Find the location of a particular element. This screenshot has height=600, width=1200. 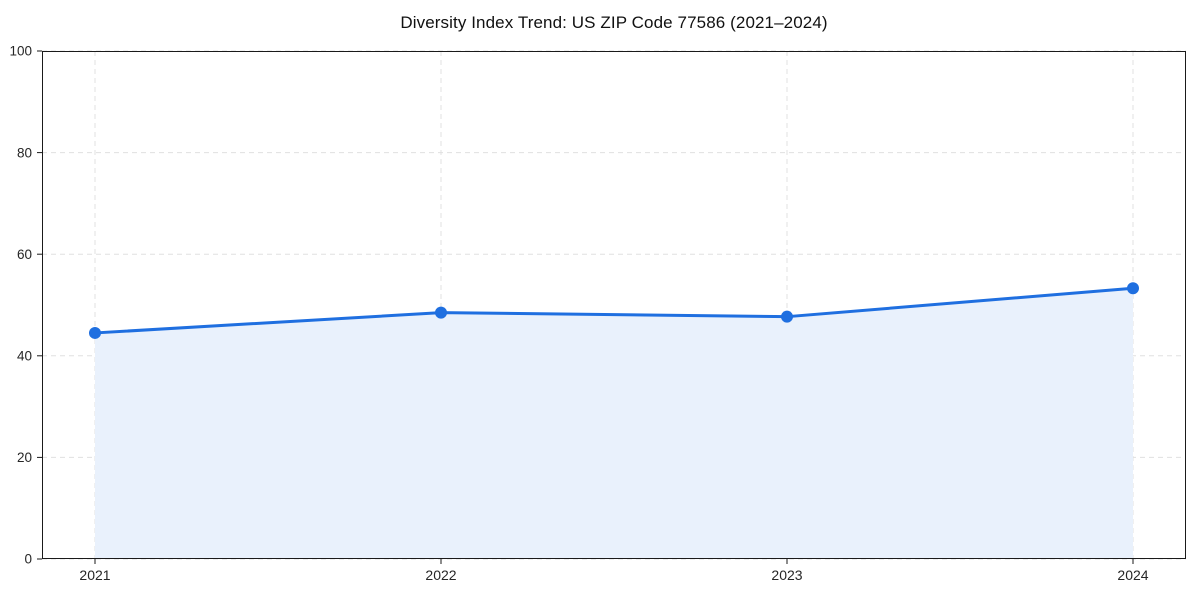

x-tick-label: 2021 is located at coordinates (94, 575).